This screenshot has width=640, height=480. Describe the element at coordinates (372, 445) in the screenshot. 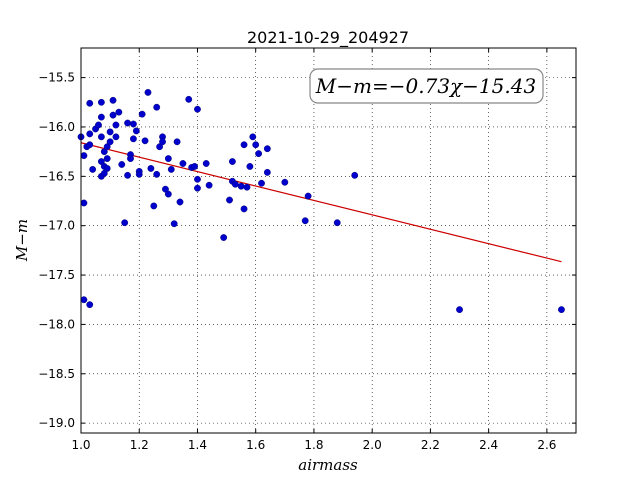

I see `x-tick-label: 2.0` at that location.